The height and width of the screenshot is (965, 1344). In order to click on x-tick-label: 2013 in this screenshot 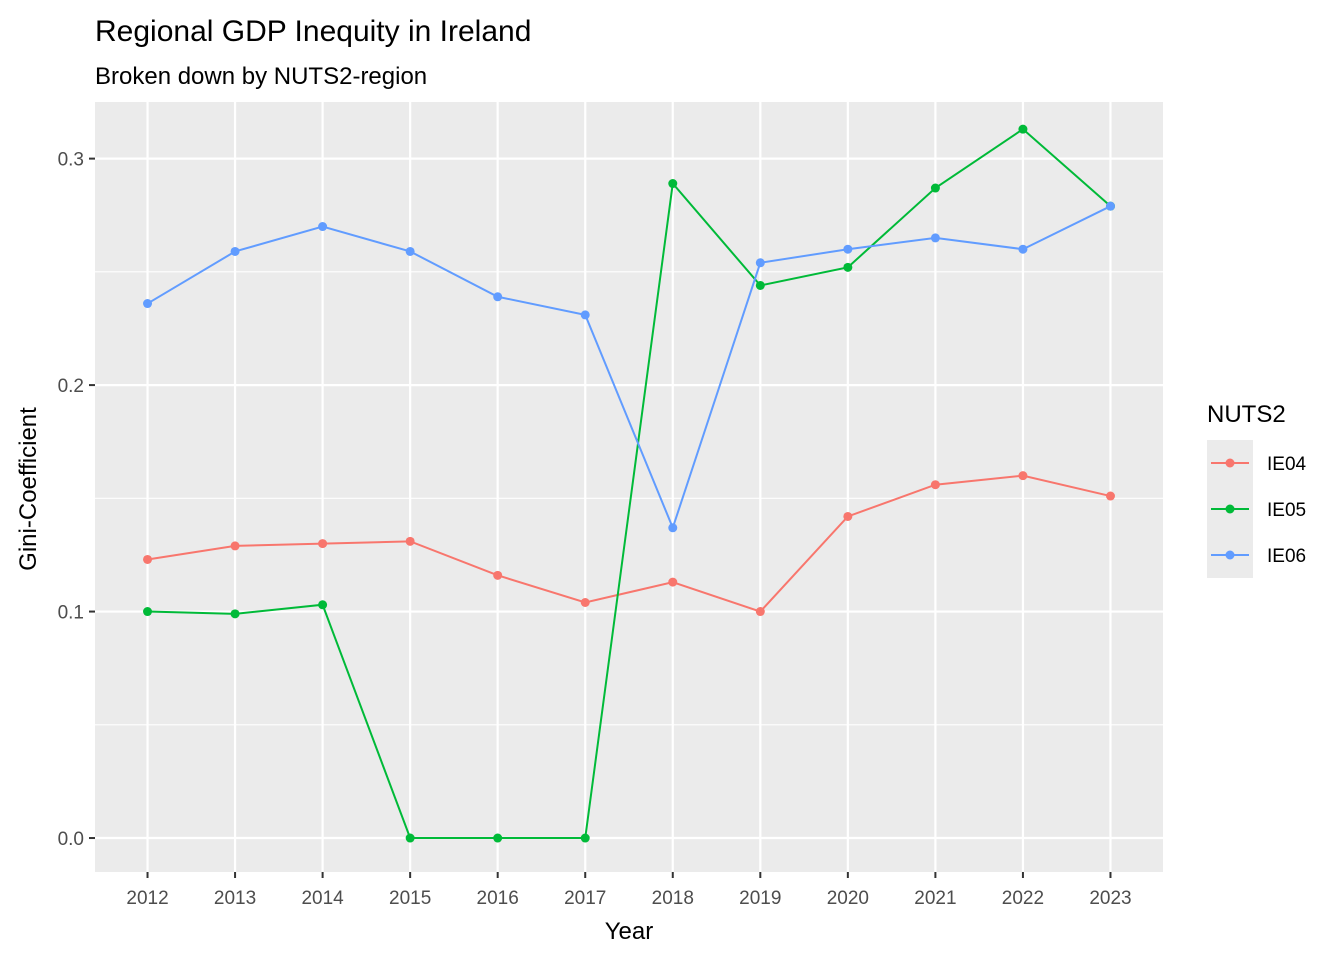, I will do `click(235, 898)`.